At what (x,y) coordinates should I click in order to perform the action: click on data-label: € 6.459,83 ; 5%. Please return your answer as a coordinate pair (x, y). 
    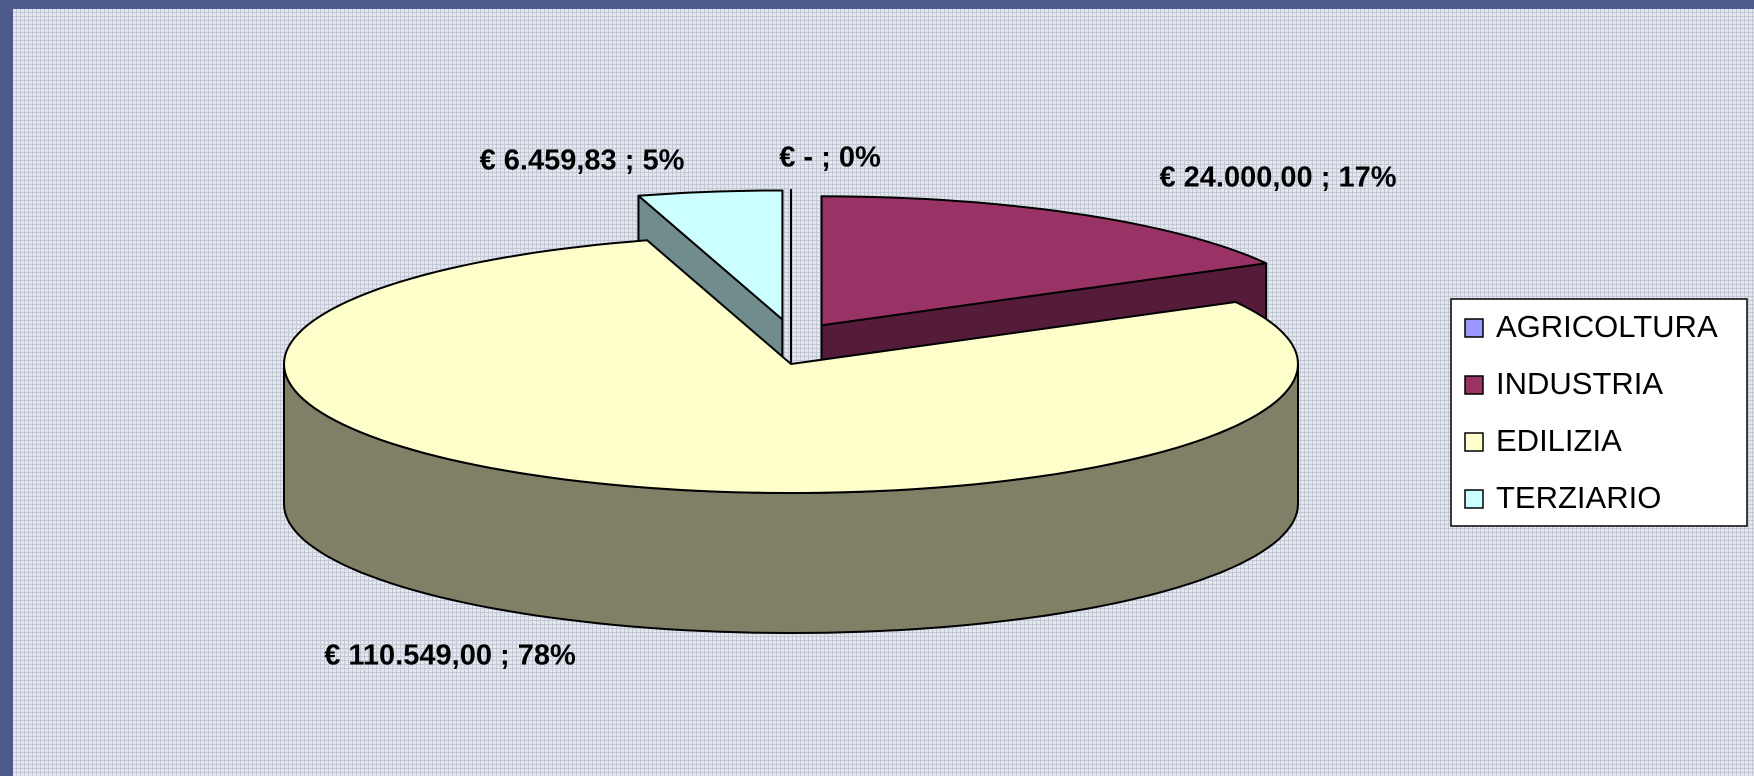
    Looking at the image, I should click on (582, 161).